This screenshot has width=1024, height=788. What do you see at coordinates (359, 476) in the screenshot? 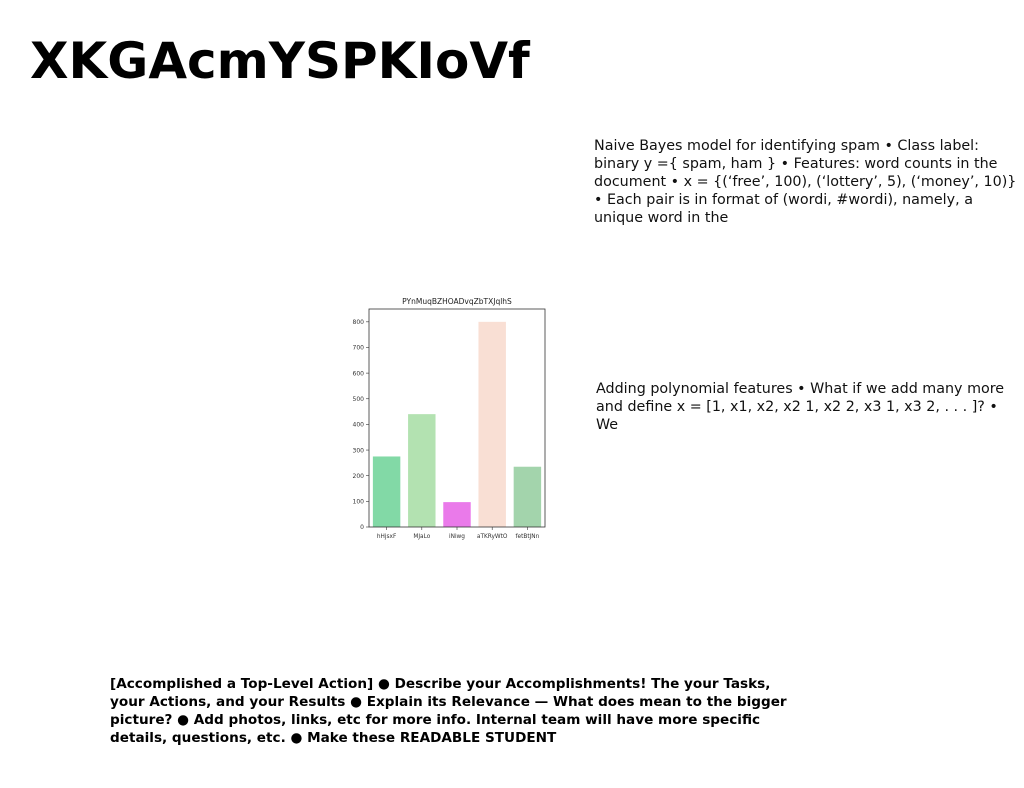
I see `y-tick-label: 200` at bounding box center [359, 476].